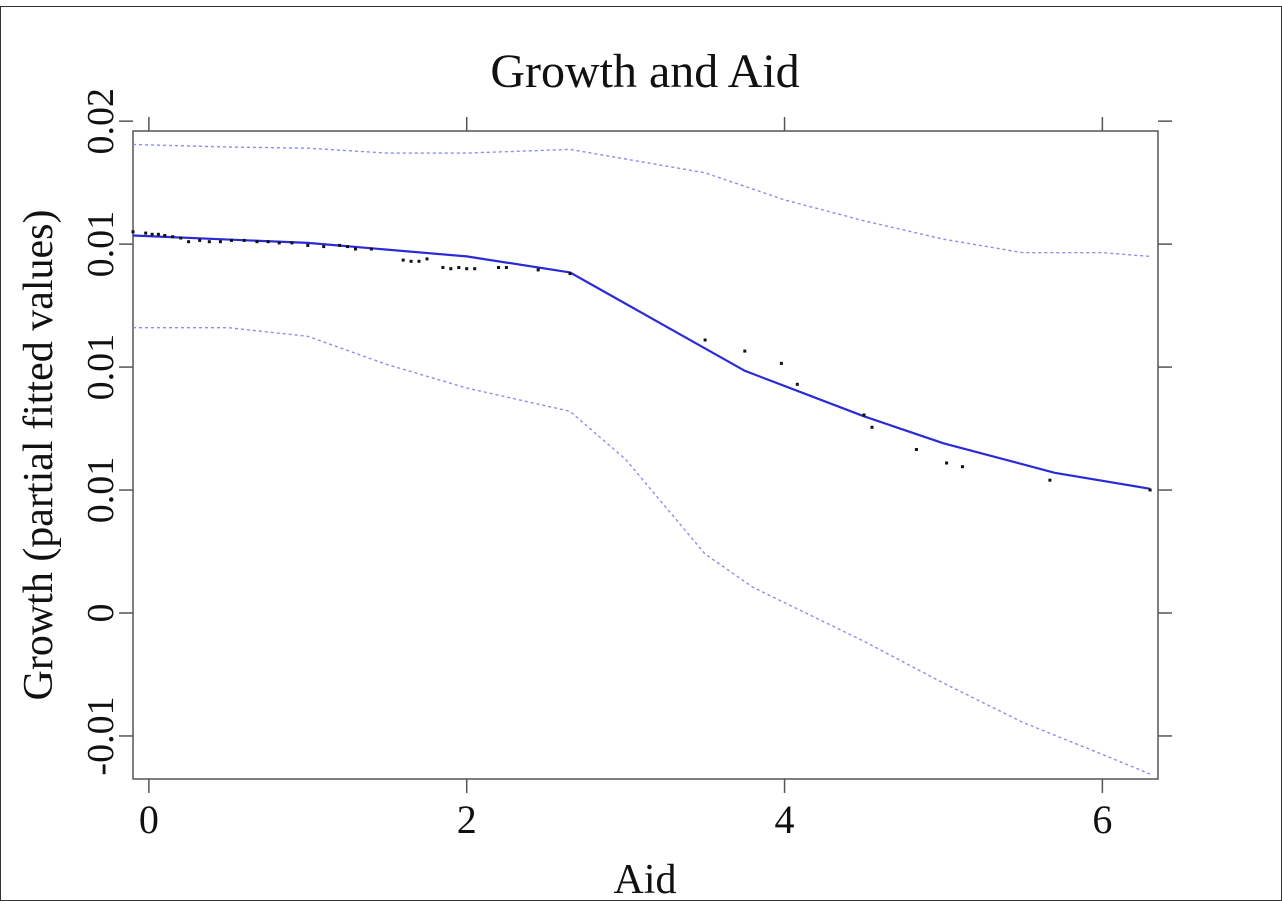 The image size is (1282, 901). Describe the element at coordinates (101, 613) in the screenshot. I see `y-tick-label: 0` at that location.